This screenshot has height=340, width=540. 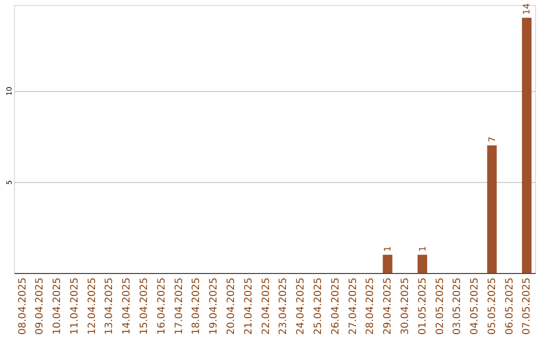 What do you see at coordinates (527, 9) in the screenshot?
I see `data-label: 14` at bounding box center [527, 9].